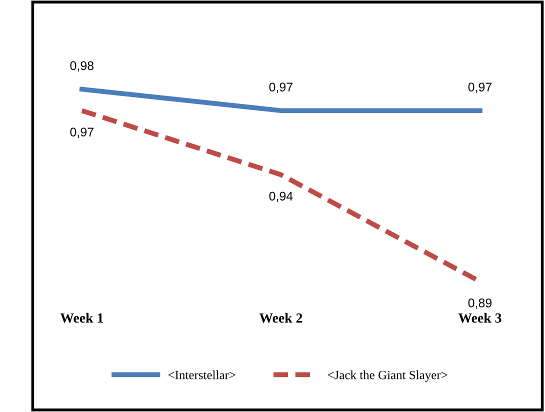 This screenshot has height=412, width=545. Describe the element at coordinates (480, 303) in the screenshot. I see `data-label: 0,89` at that location.